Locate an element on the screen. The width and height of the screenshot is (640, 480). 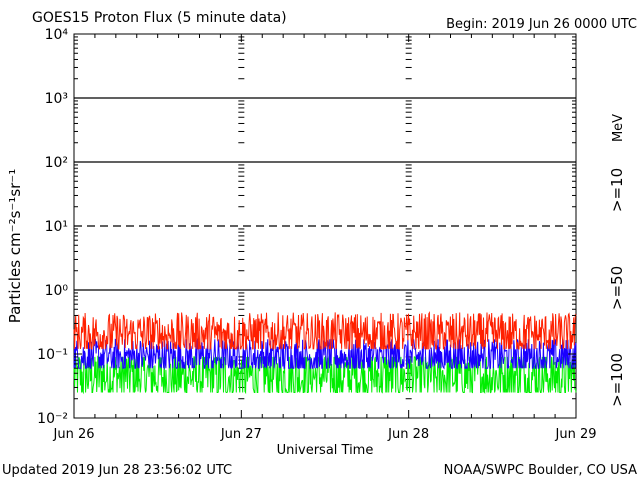
y-tick-label: 10¹ is located at coordinates (56, 227).